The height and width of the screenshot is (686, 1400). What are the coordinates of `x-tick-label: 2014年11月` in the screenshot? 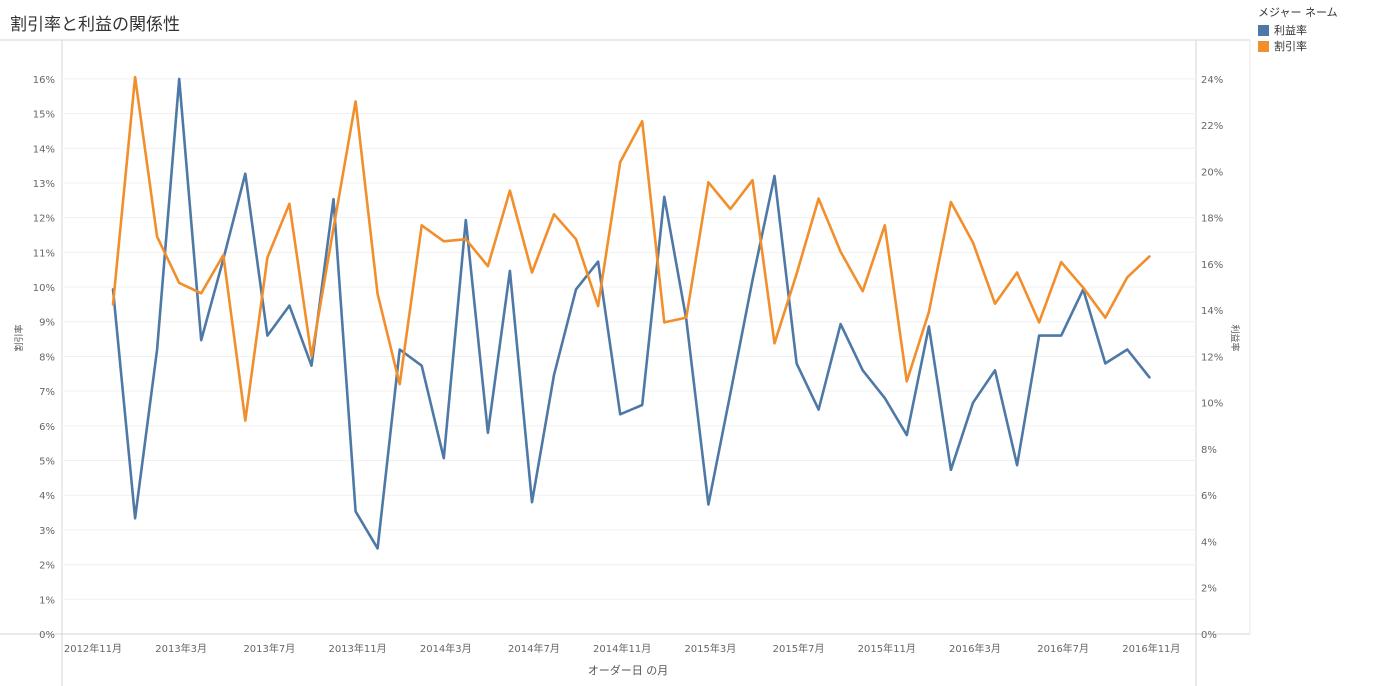 It's located at (622, 648).